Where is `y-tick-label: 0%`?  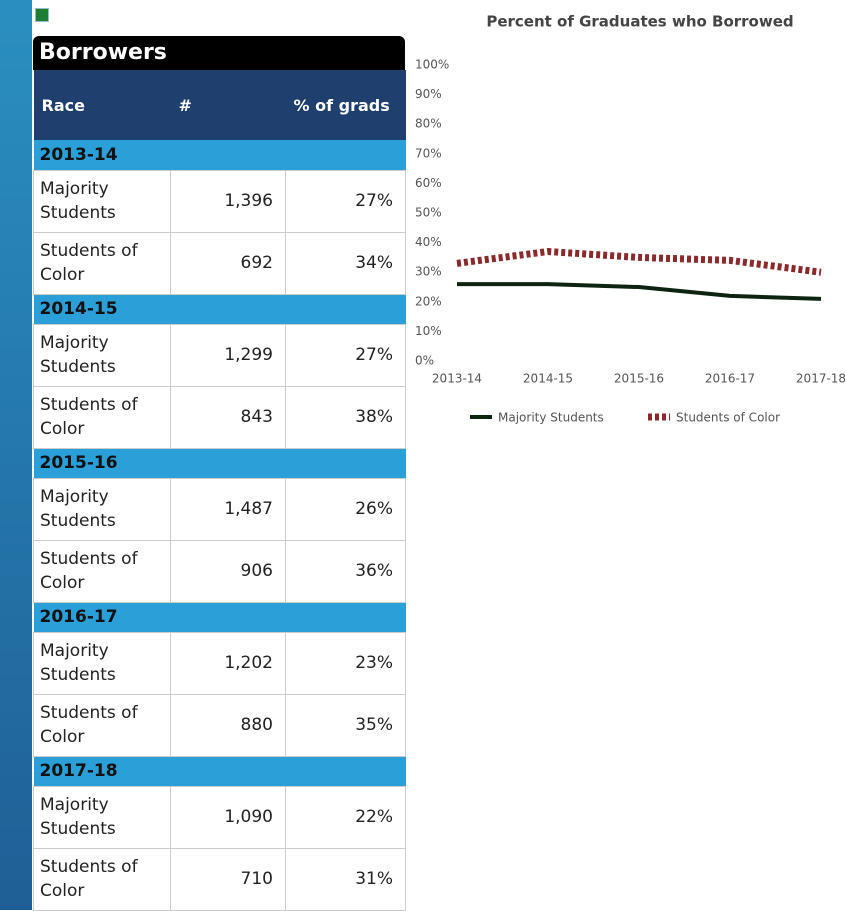 y-tick-label: 0% is located at coordinates (424, 361).